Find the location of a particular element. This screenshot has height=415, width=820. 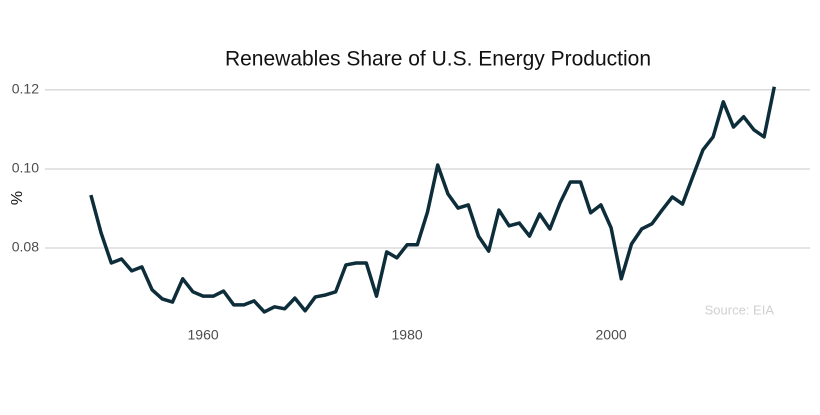

x-tick-label: 1980 is located at coordinates (407, 335).